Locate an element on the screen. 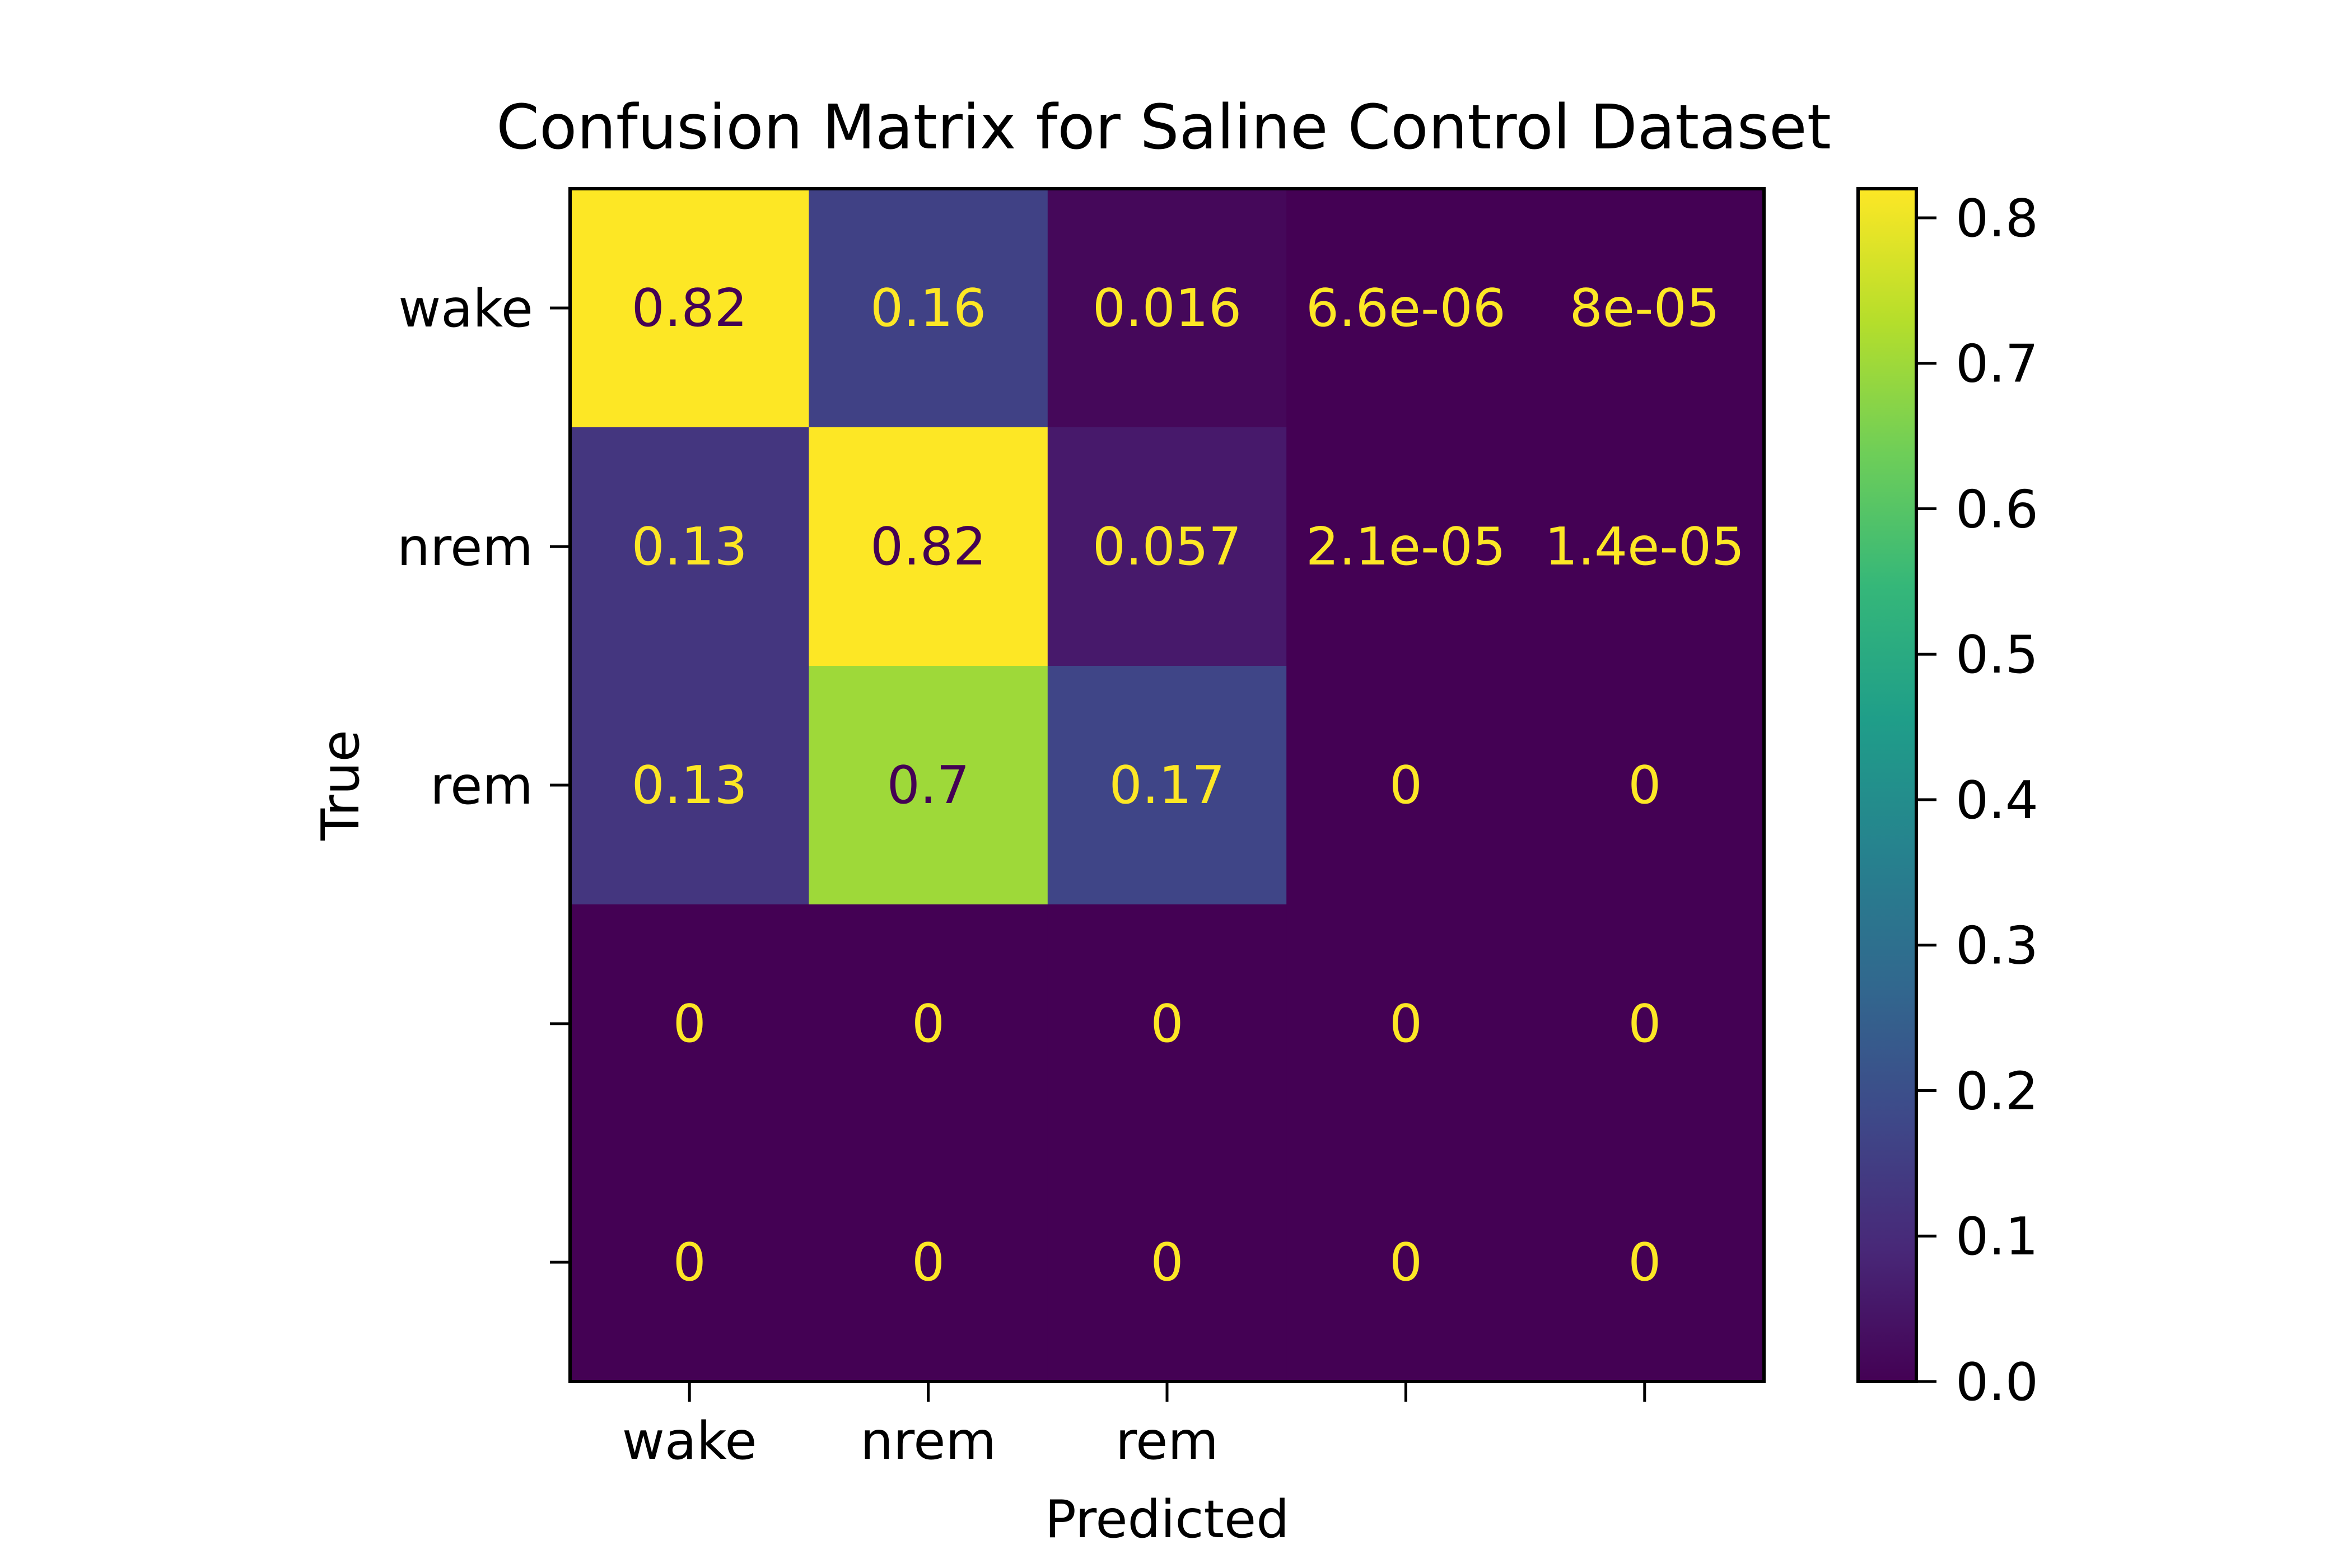 This screenshot has height=1568, width=2352. colorbar-ticks: 0.0 0.1 0.2 0.3 0.4 0.5 0.6 0.7 0.8 is located at coordinates (1977, 800).